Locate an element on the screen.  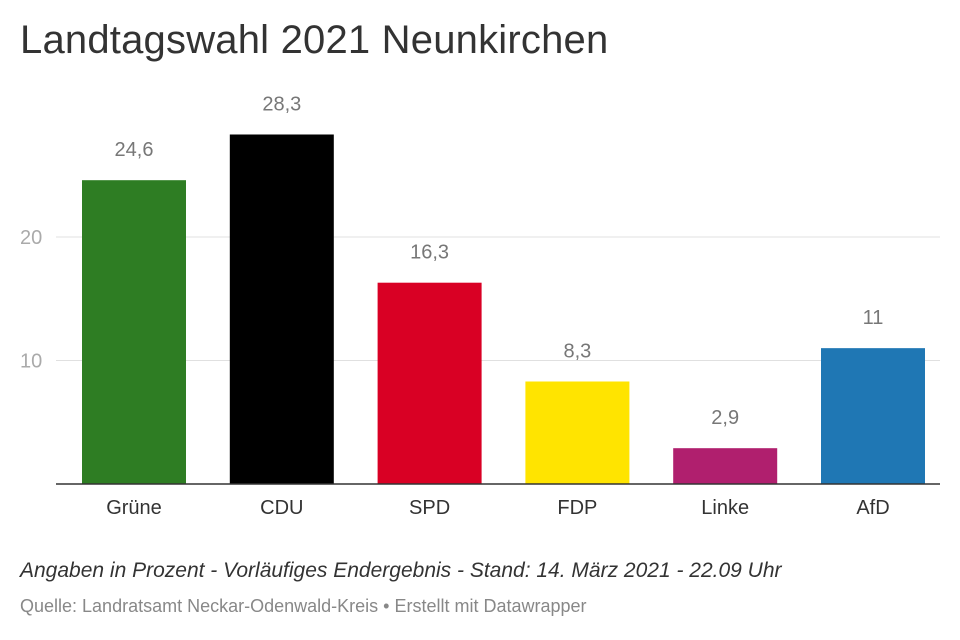
category-label: AfD is located at coordinates (872, 508).